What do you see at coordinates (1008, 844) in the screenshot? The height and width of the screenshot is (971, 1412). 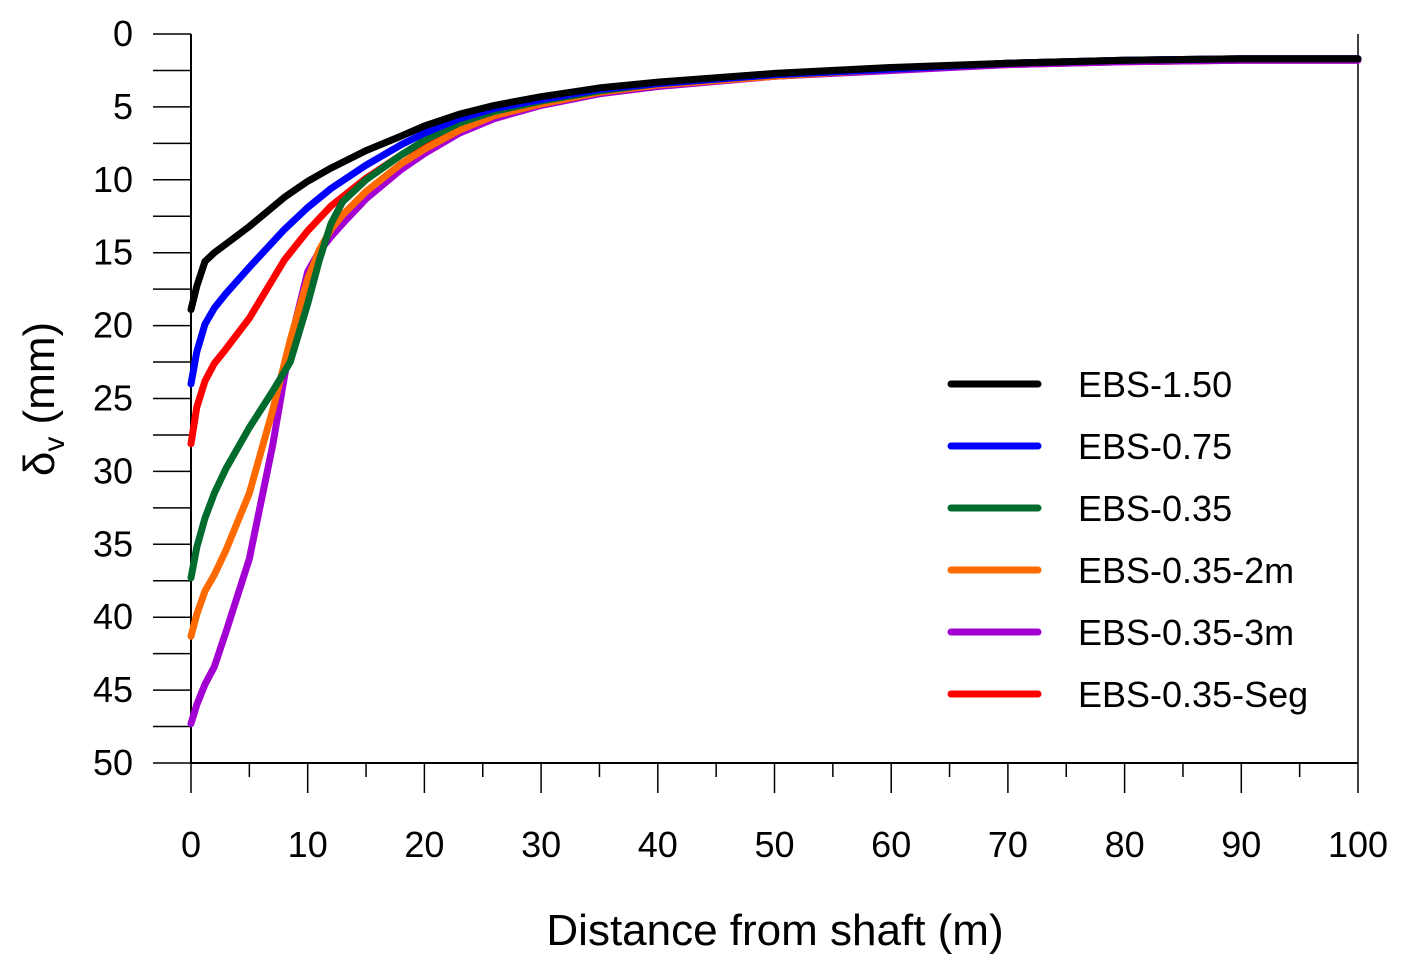 I see `x-tick-label: 70` at bounding box center [1008, 844].